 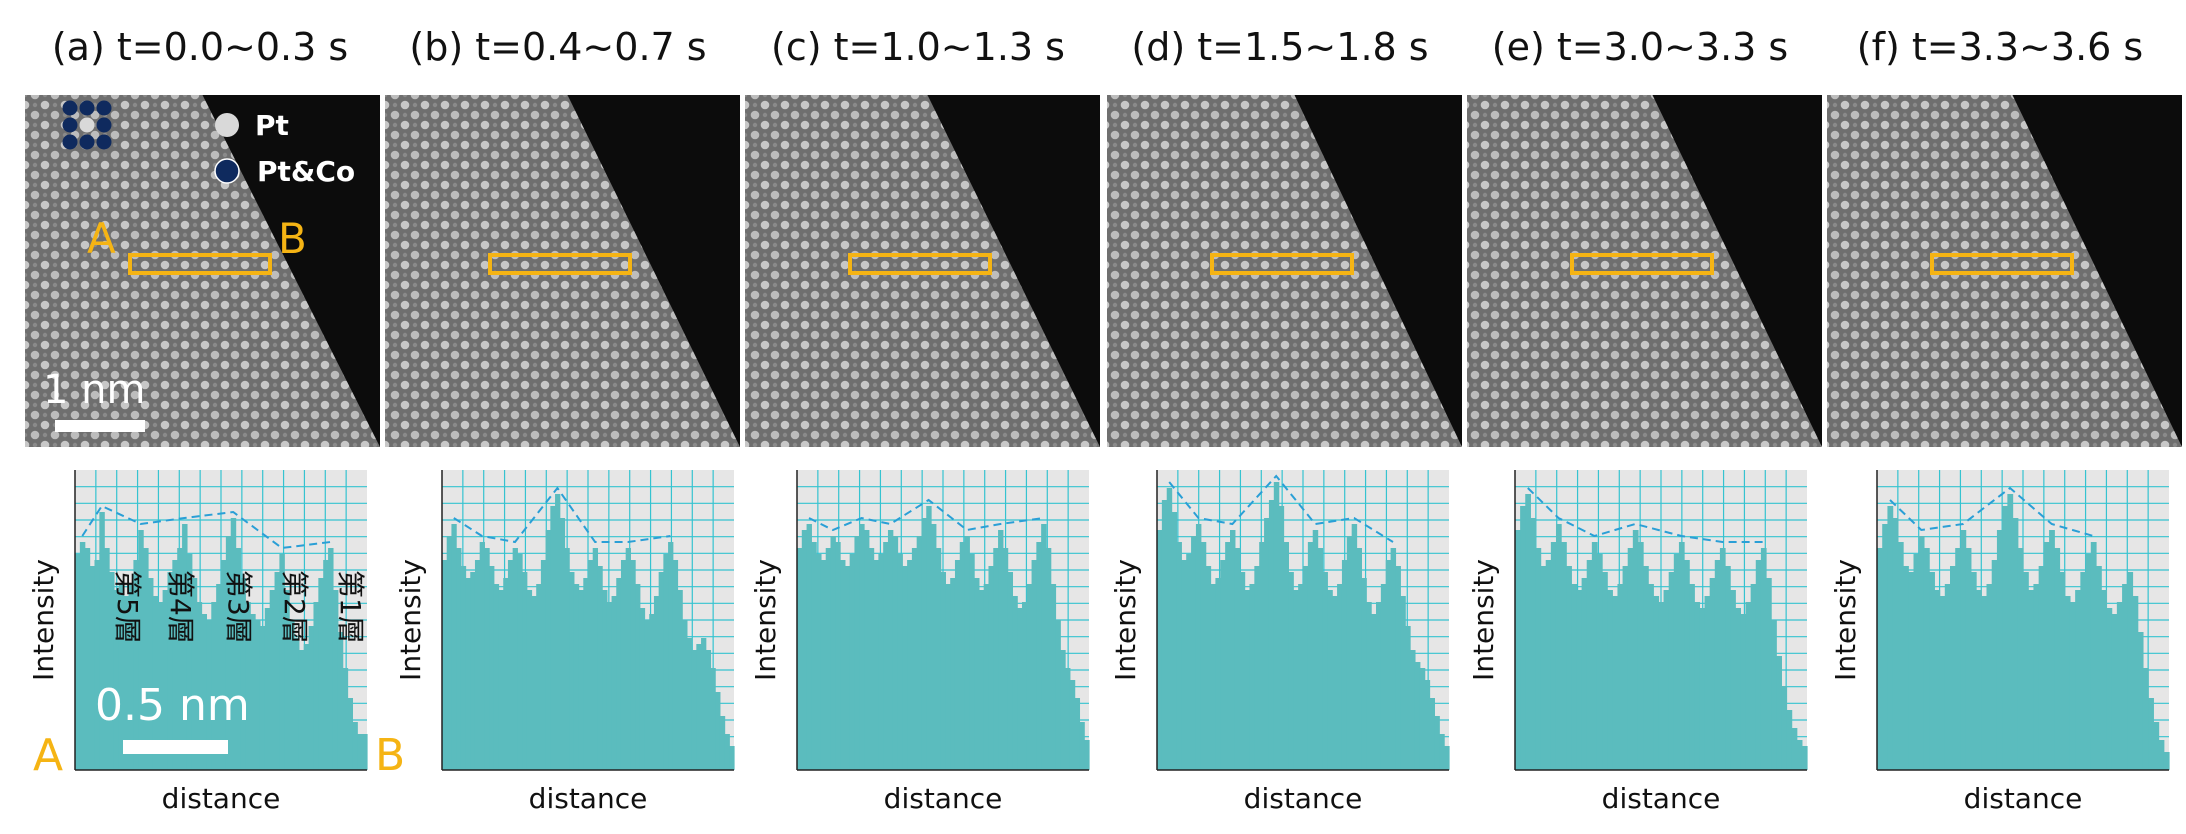 I want to click on profile-point-b-label: B, so click(x=390, y=755).